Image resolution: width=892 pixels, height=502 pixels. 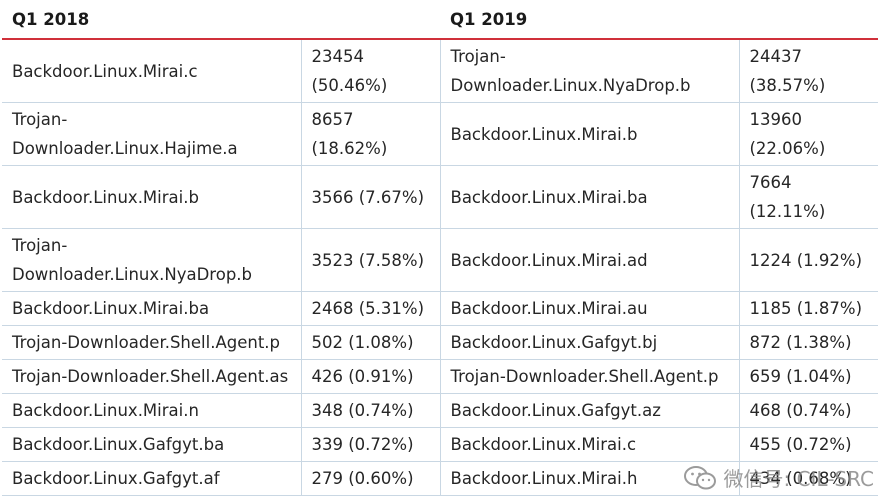 I want to click on malware-name-2019: Backdoor.Linux.Mirai.au, so click(x=590, y=308).